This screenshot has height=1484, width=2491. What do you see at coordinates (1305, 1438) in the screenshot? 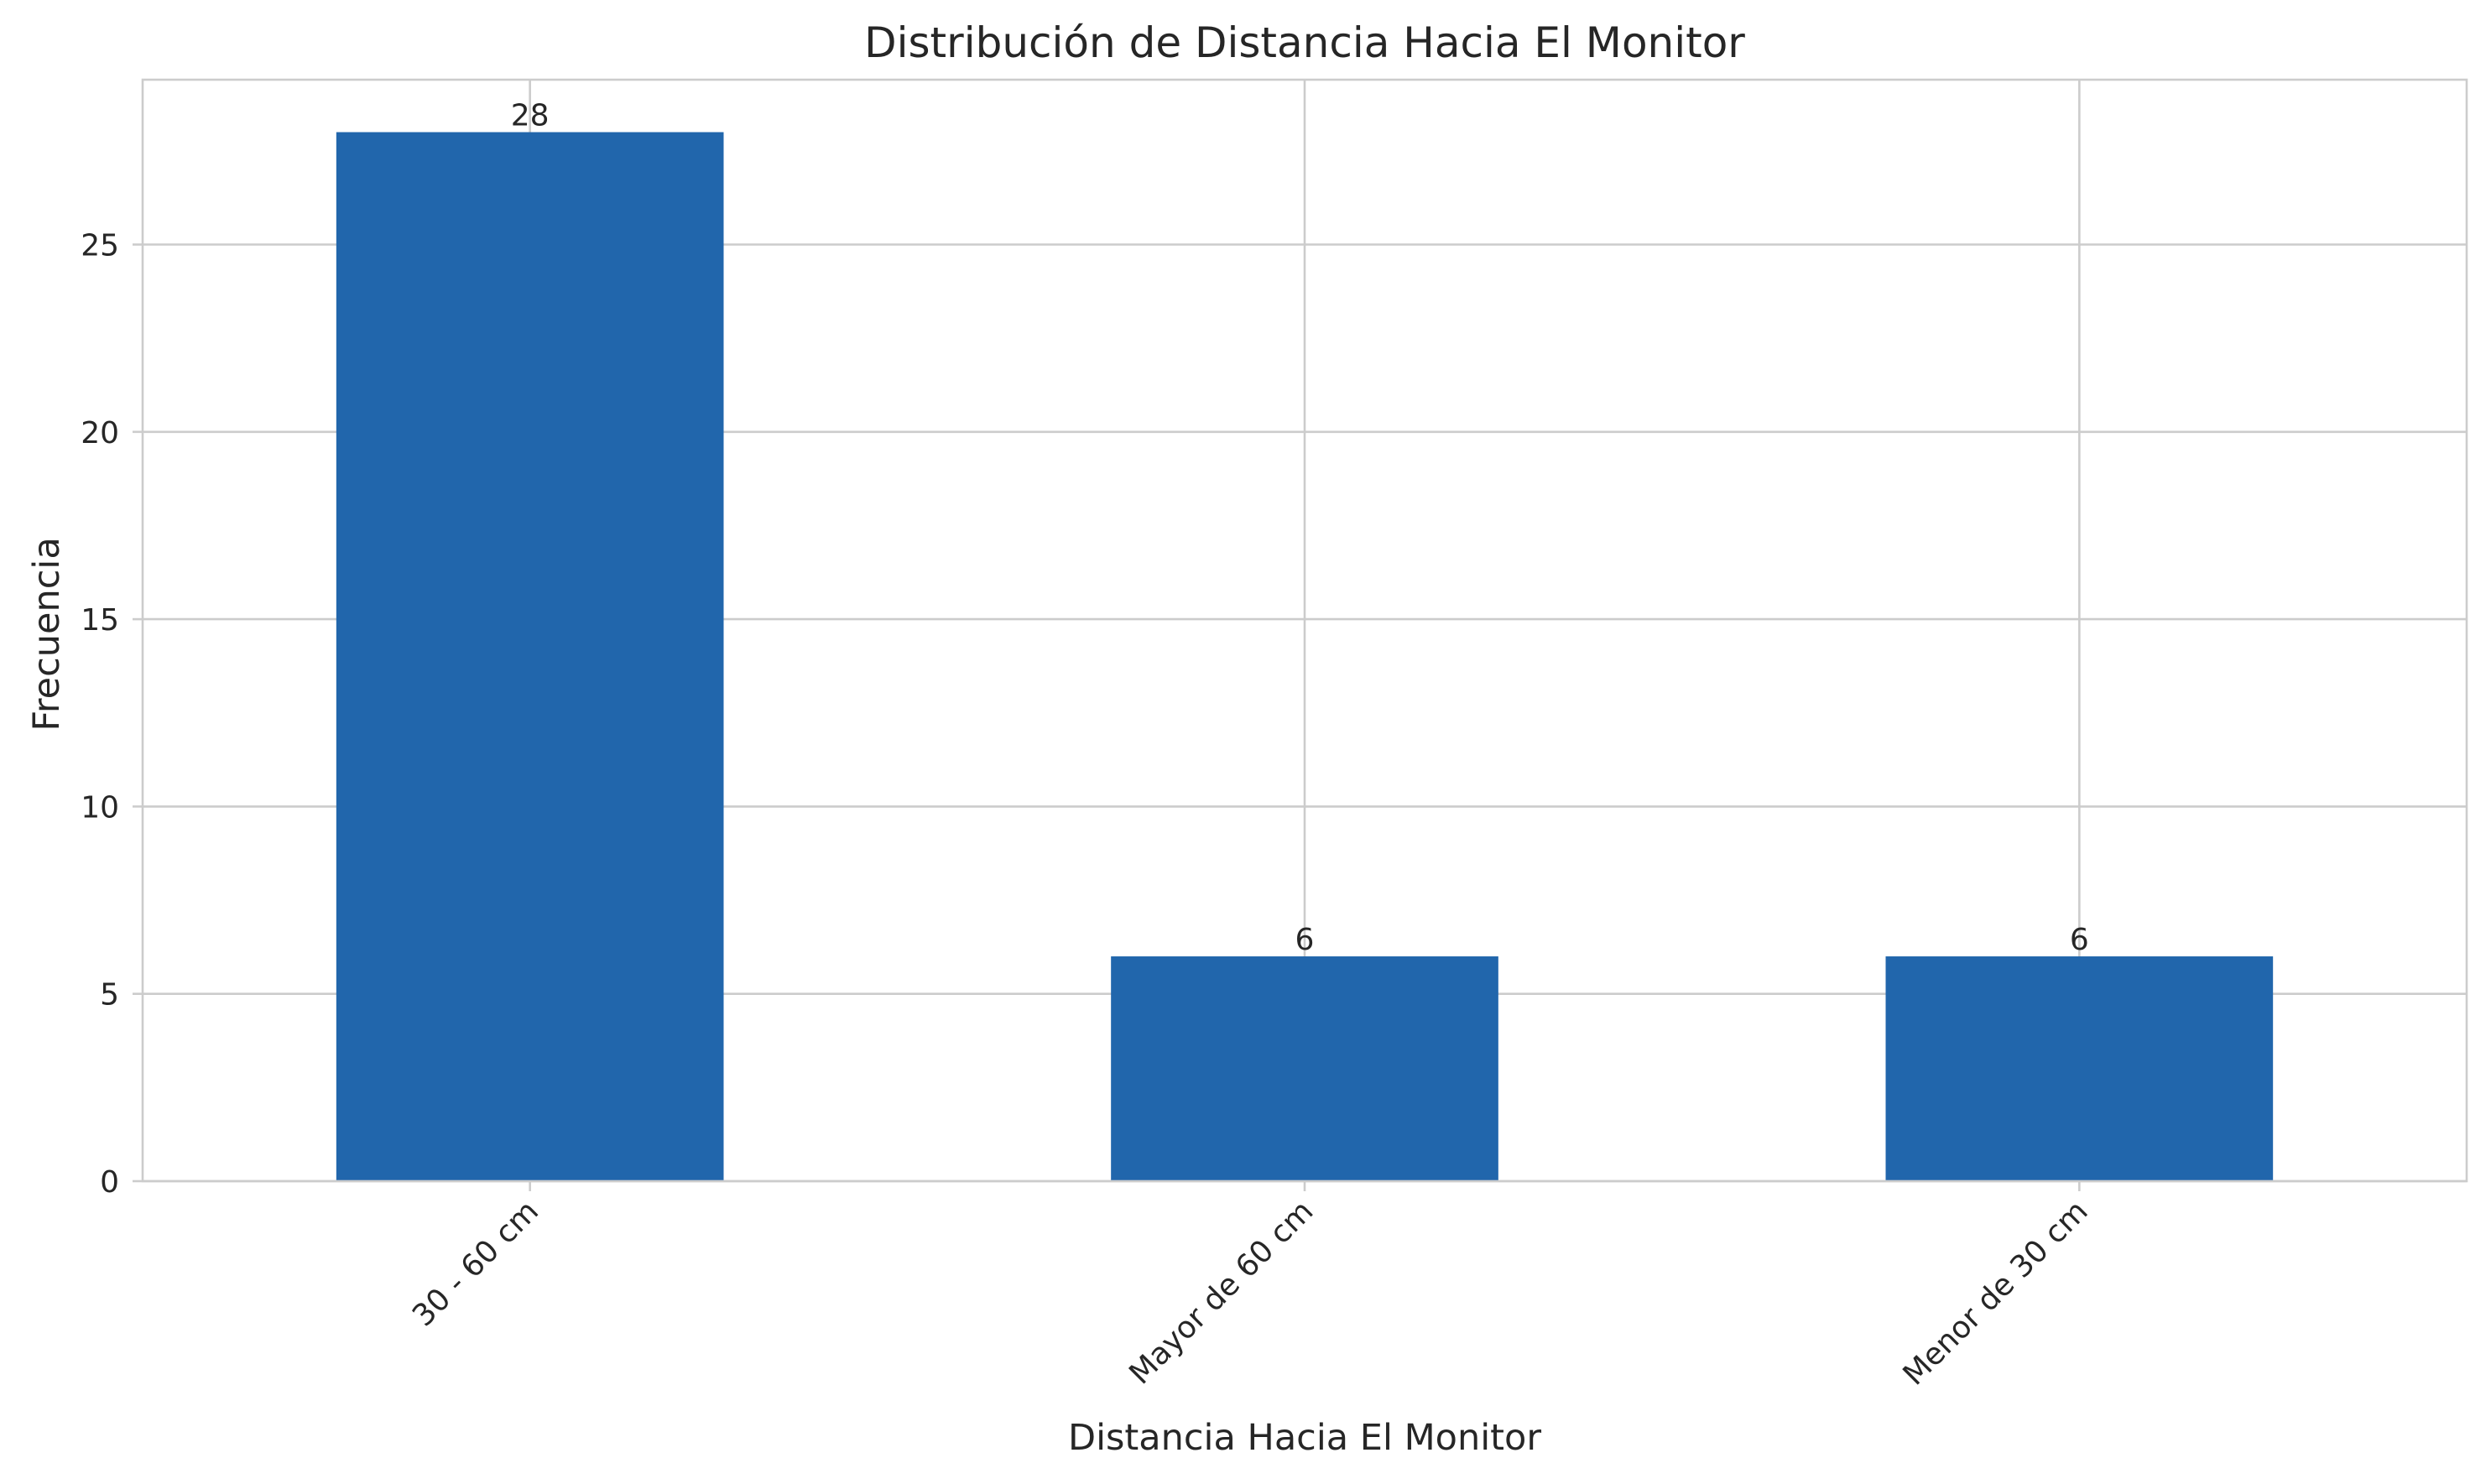
I see `x-axis-label: Distancia Hacia El Monitor` at bounding box center [1305, 1438].